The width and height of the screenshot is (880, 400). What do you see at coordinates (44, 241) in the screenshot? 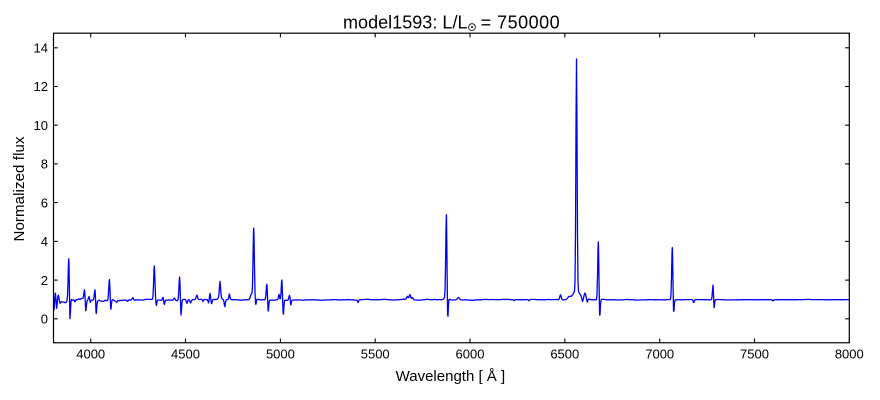
I see `svg-text: 4` at bounding box center [44, 241].